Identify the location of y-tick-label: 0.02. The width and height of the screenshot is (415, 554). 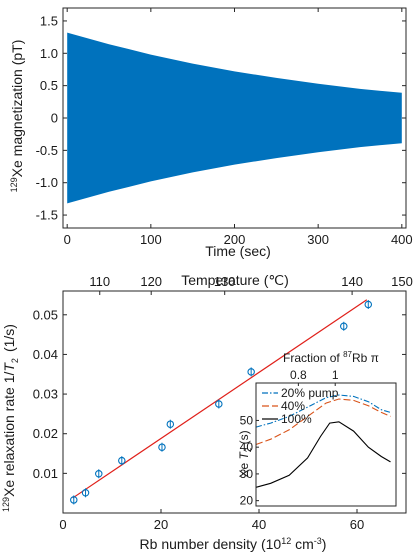
(45, 433).